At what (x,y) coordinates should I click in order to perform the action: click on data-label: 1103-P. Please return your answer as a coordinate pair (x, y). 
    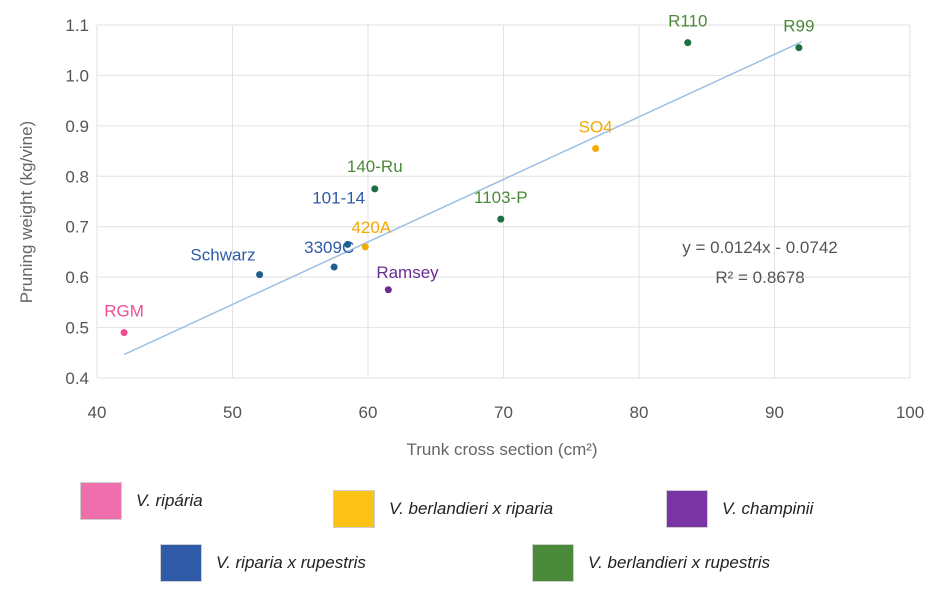
    Looking at the image, I should click on (501, 197).